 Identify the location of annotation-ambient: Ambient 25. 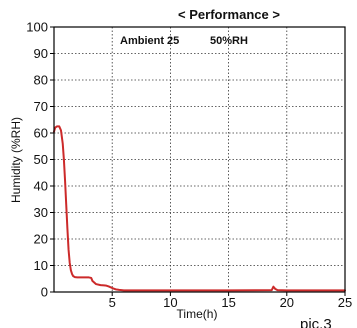
(149, 41).